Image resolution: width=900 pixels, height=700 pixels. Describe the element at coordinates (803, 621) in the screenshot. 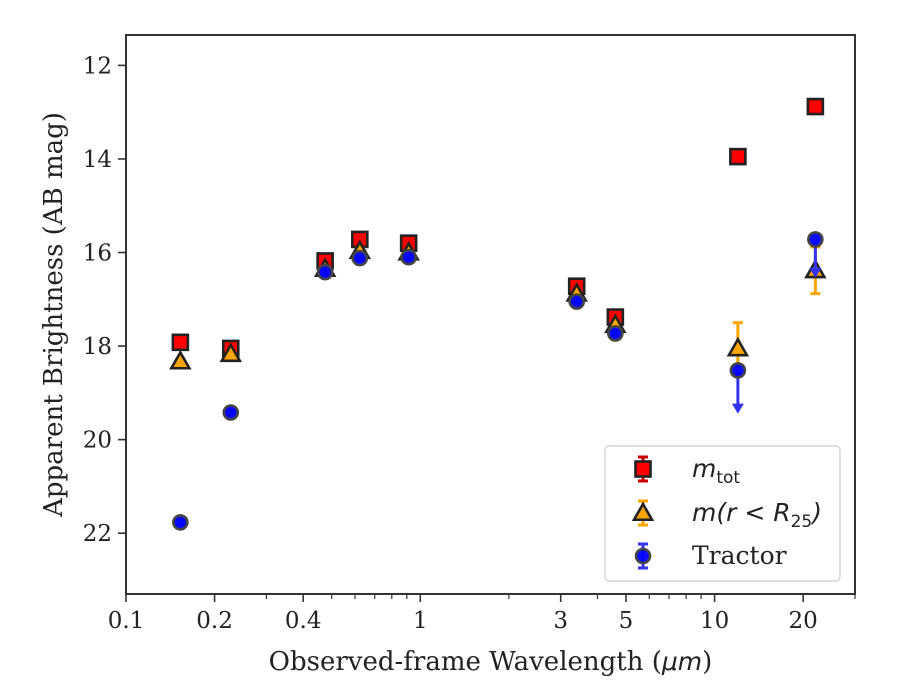

I see `x-tick-label: 20` at that location.